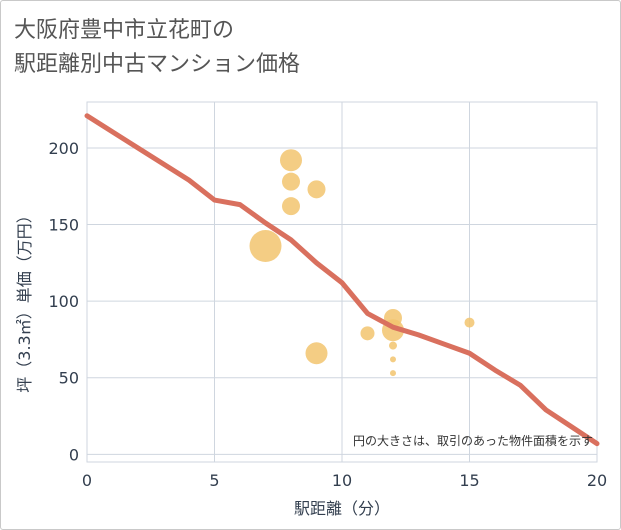 This screenshot has width=621, height=530. Describe the element at coordinates (157, 48) in the screenshot. I see `chart-title: 大阪府豊中市立花町の 駅距離別中古マンション価格` at that location.